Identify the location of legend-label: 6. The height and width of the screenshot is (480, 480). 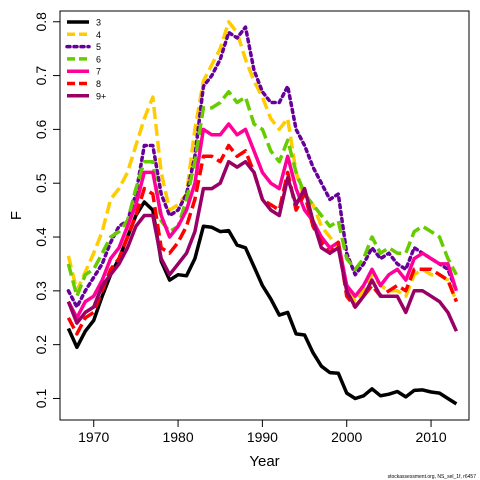
(98, 59).